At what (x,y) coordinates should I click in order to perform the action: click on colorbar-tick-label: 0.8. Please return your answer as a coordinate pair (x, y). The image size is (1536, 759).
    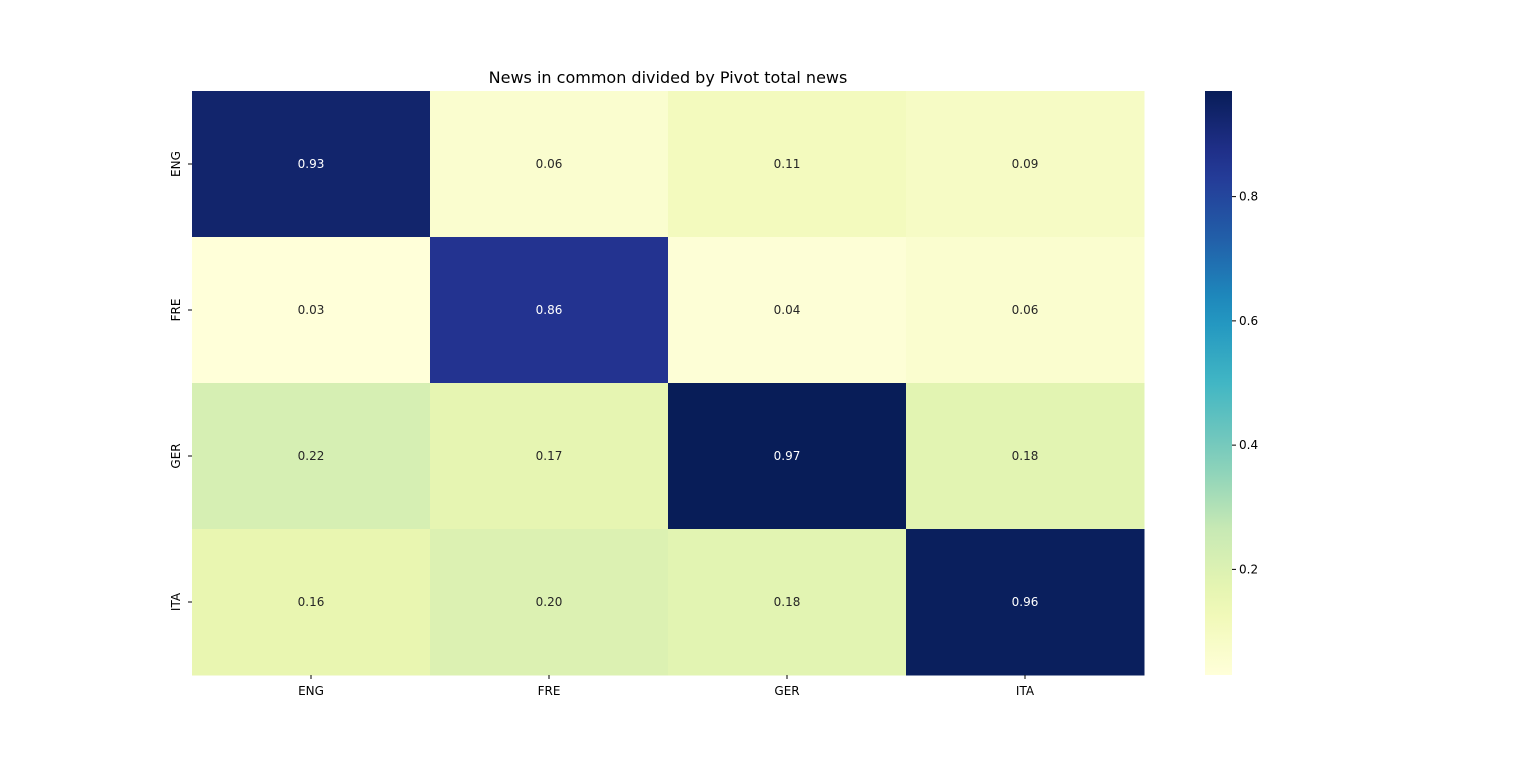
    Looking at the image, I should click on (1248, 197).